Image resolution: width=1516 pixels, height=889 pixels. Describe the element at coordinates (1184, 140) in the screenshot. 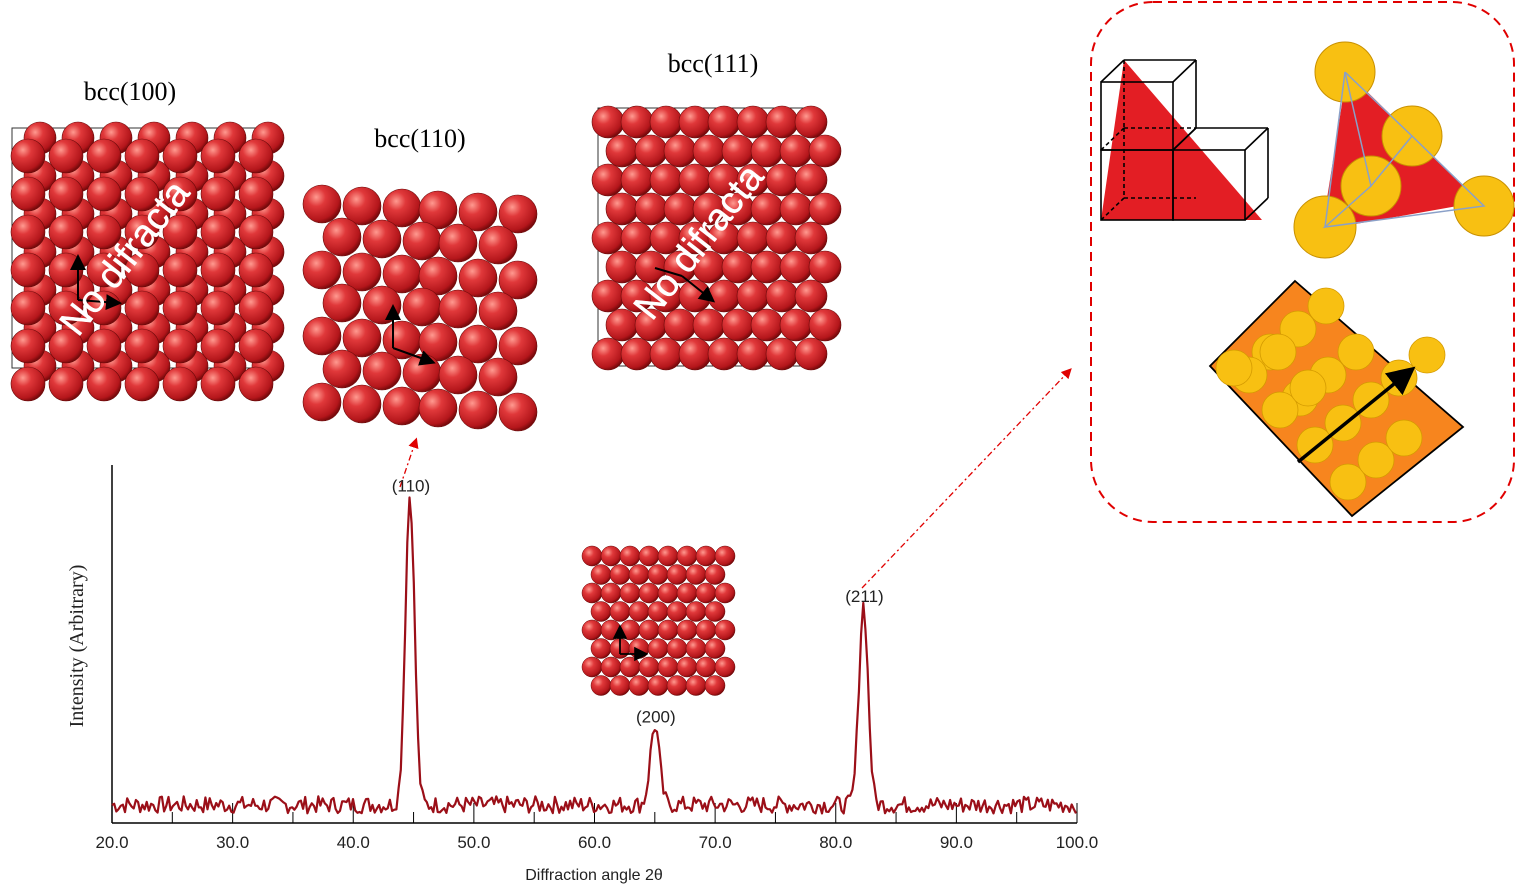

I see `cube-triangle-icon` at that location.